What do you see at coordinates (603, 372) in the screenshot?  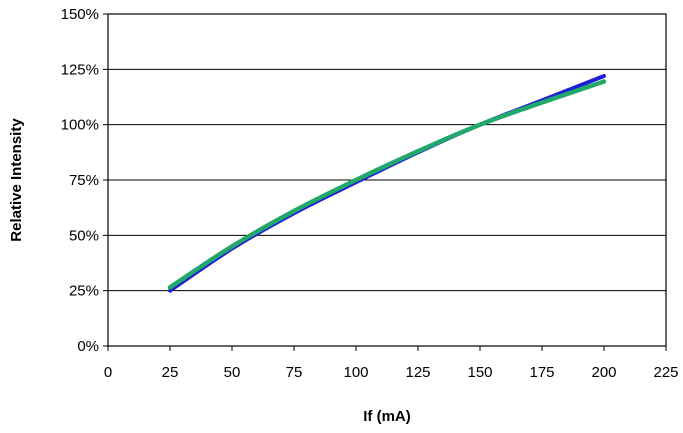 I see `x-tick-label-8: 200` at bounding box center [603, 372].